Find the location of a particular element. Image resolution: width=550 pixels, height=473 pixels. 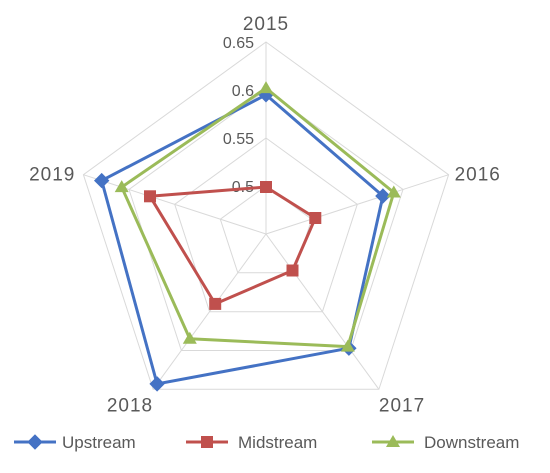

legend-marker-upstream is located at coordinates (35, 442).